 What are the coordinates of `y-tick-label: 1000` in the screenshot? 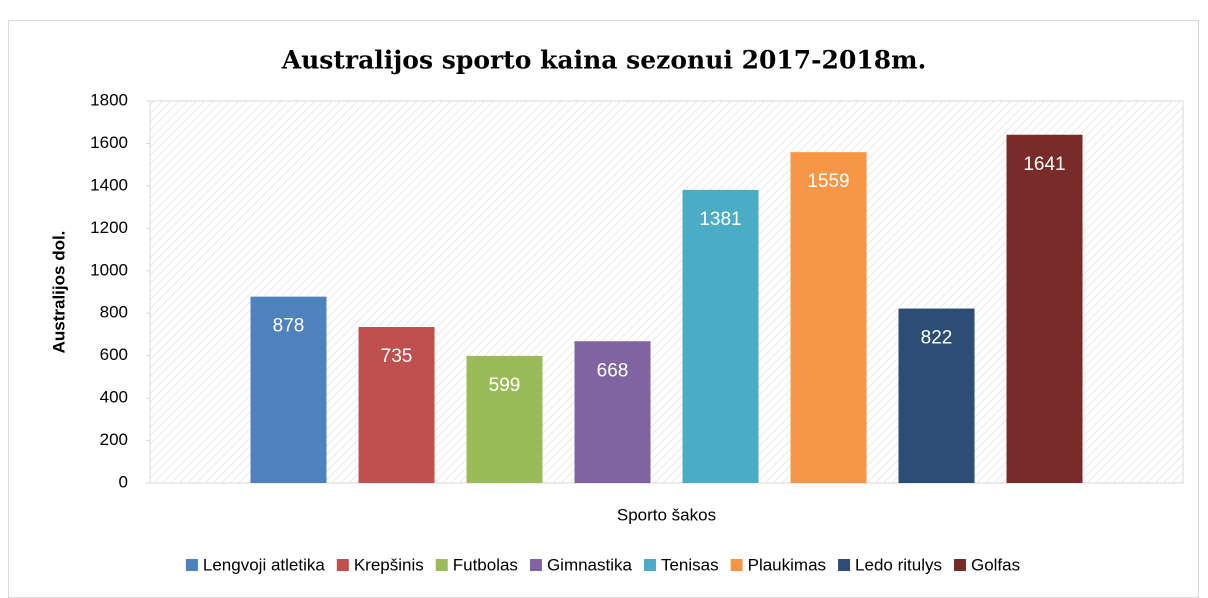 It's located at (109, 269).